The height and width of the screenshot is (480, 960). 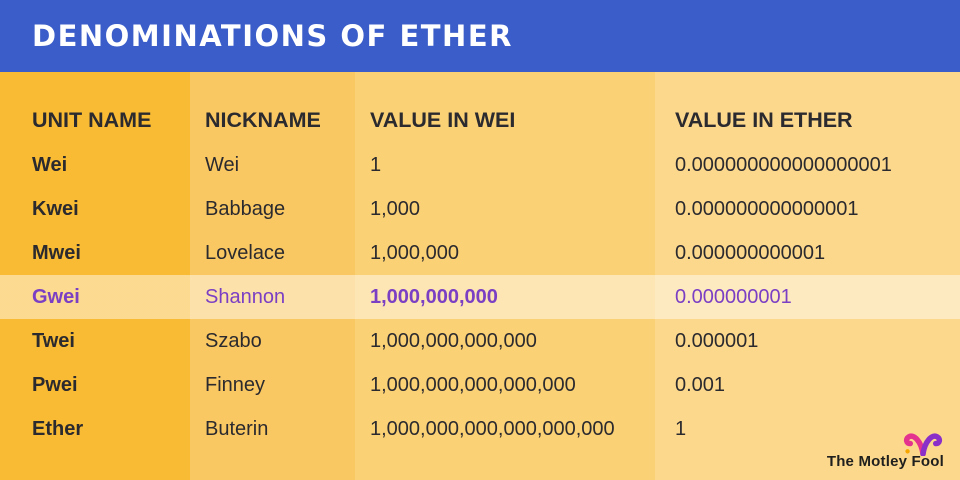 I want to click on value-in-ether-cell: 0.000000001, so click(x=733, y=296).